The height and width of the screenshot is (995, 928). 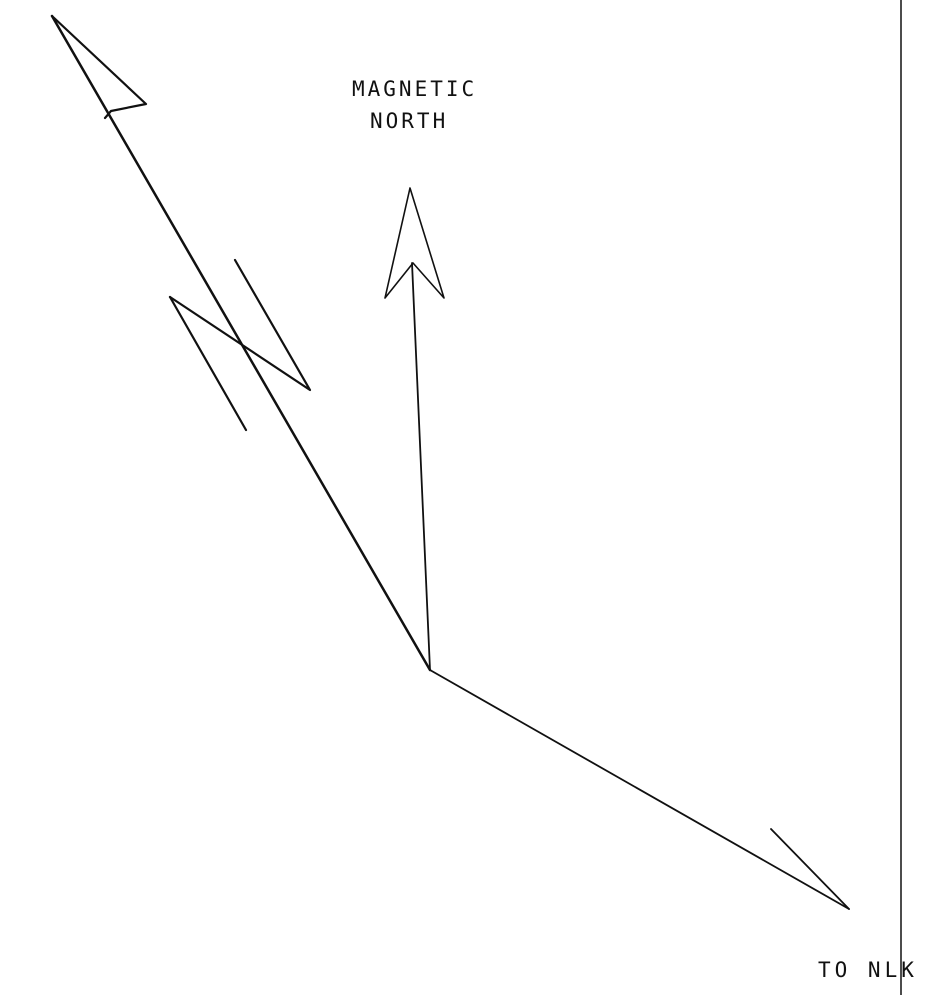 What do you see at coordinates (810, 869) in the screenshot?
I see `destination-arrow-barb` at bounding box center [810, 869].